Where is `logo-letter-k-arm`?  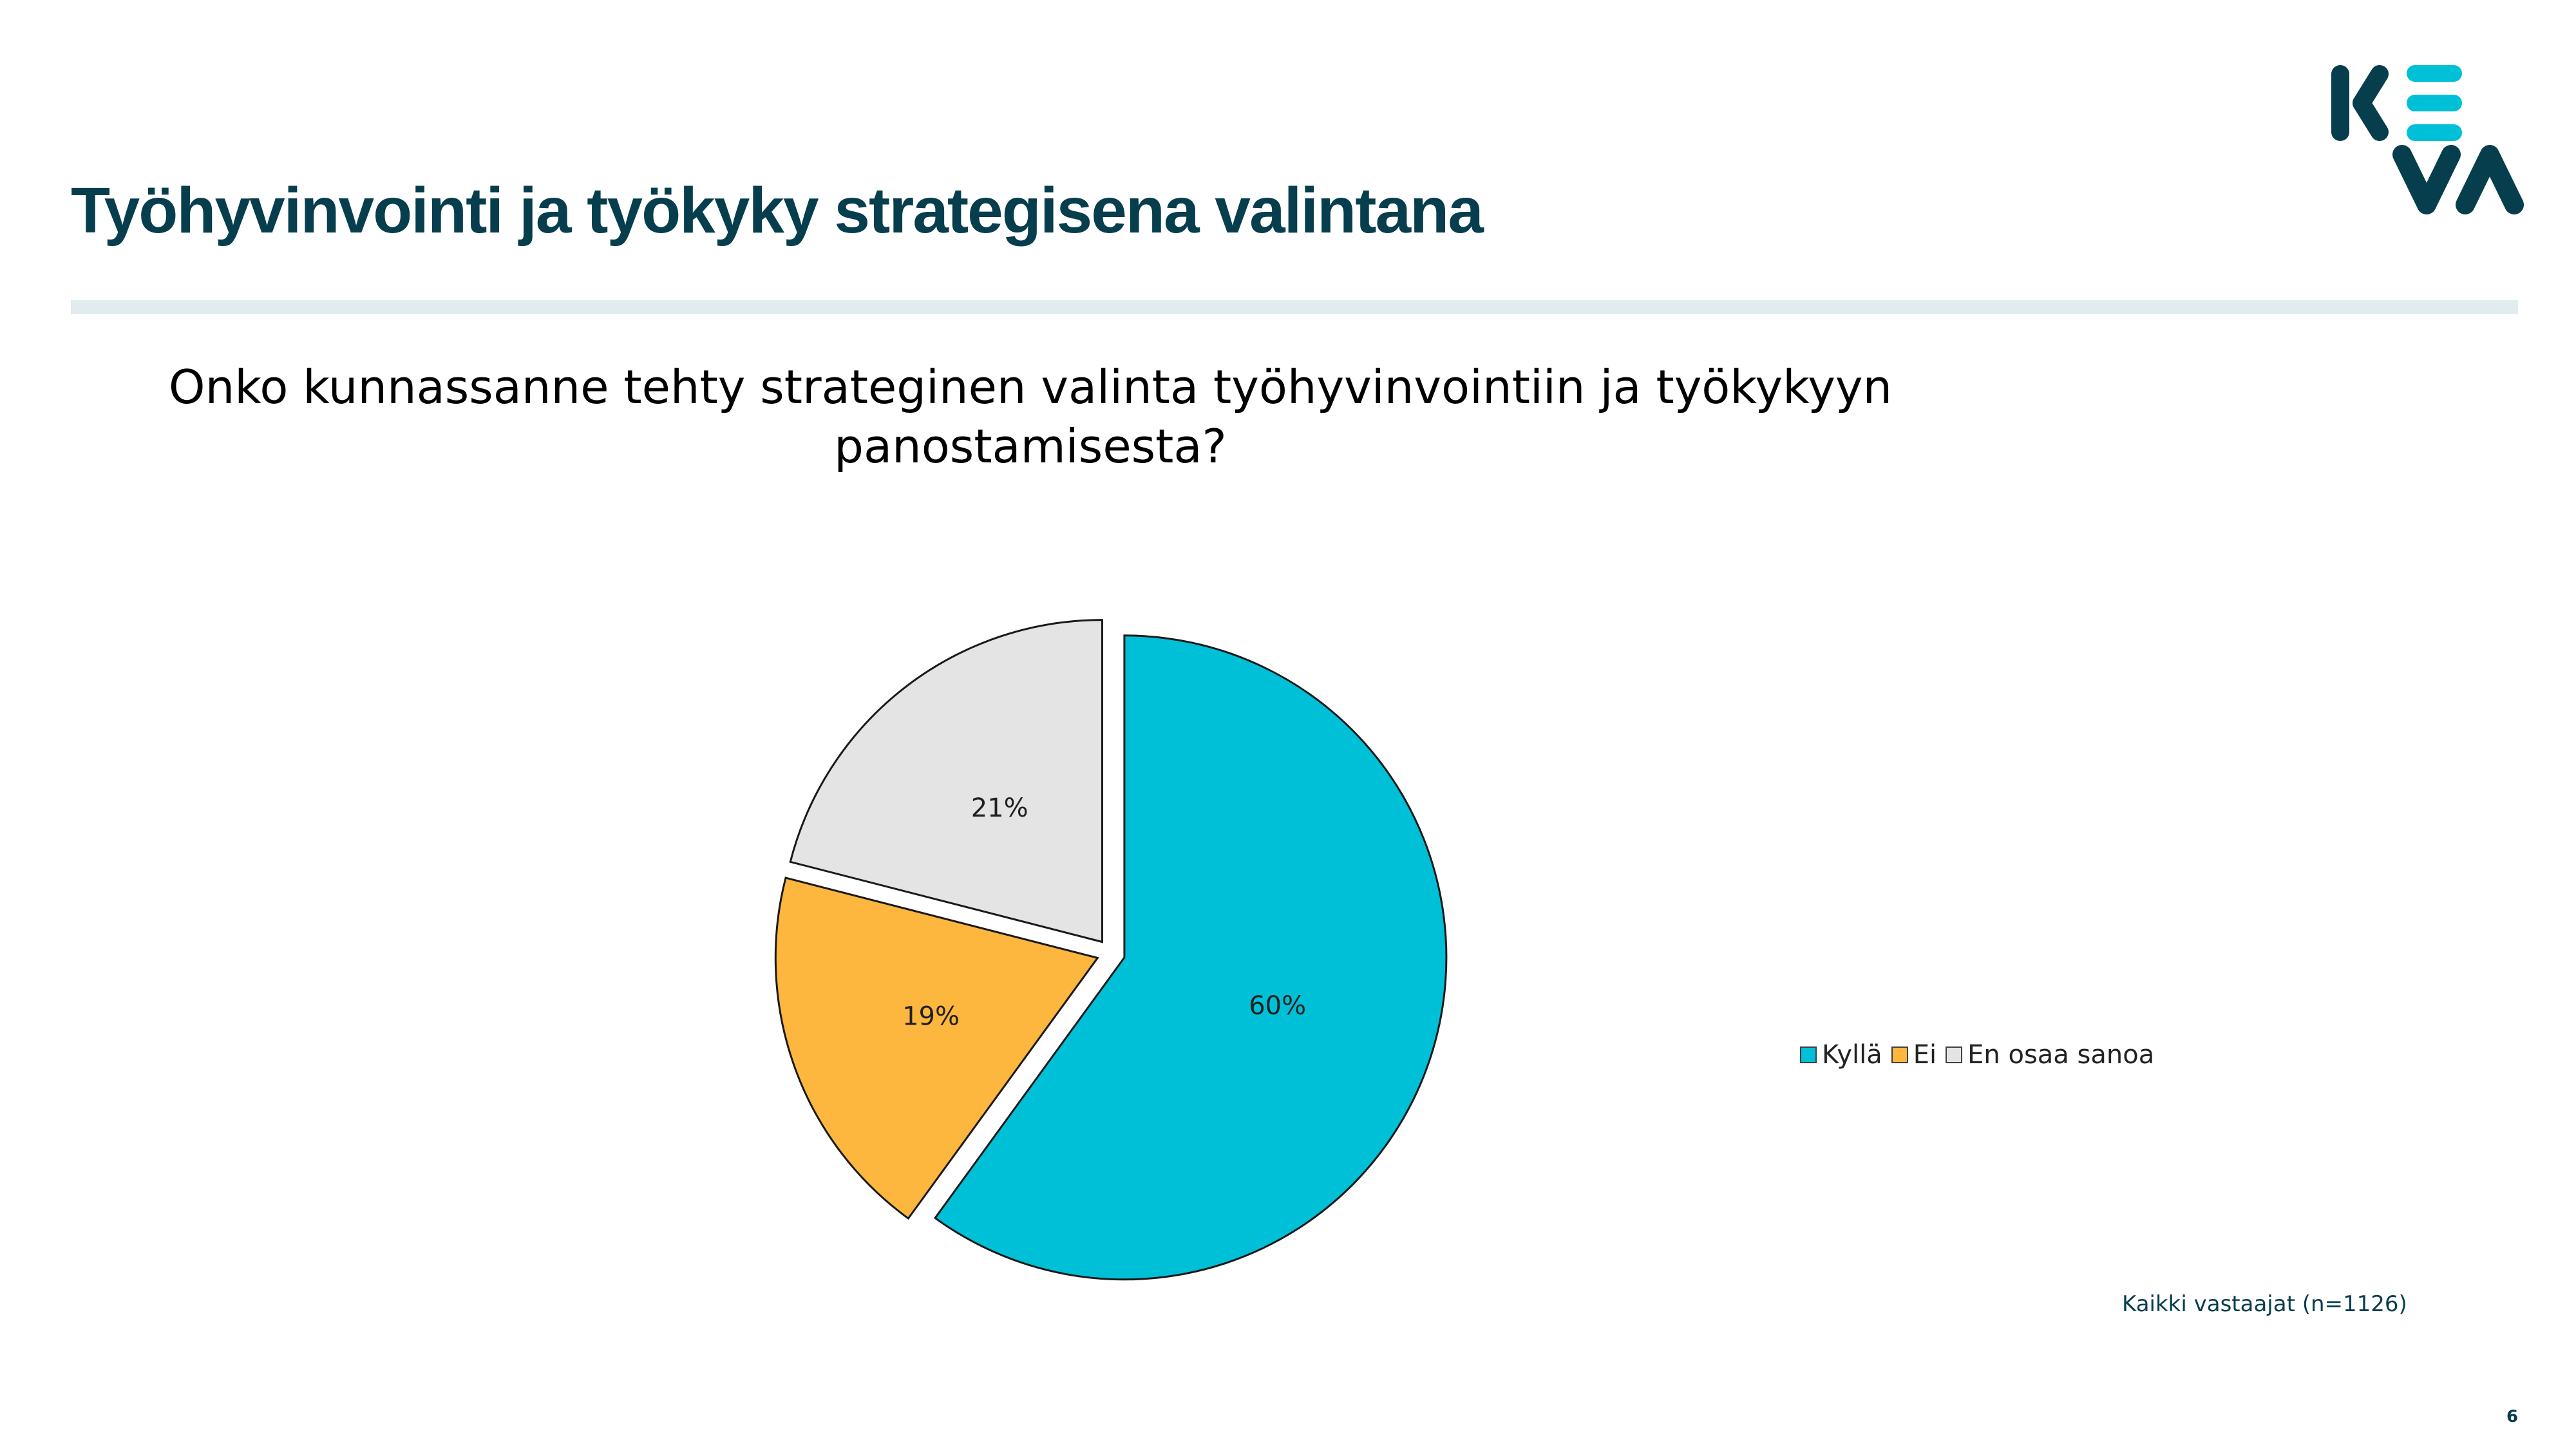
logo-letter-k-arm is located at coordinates (2371, 103).